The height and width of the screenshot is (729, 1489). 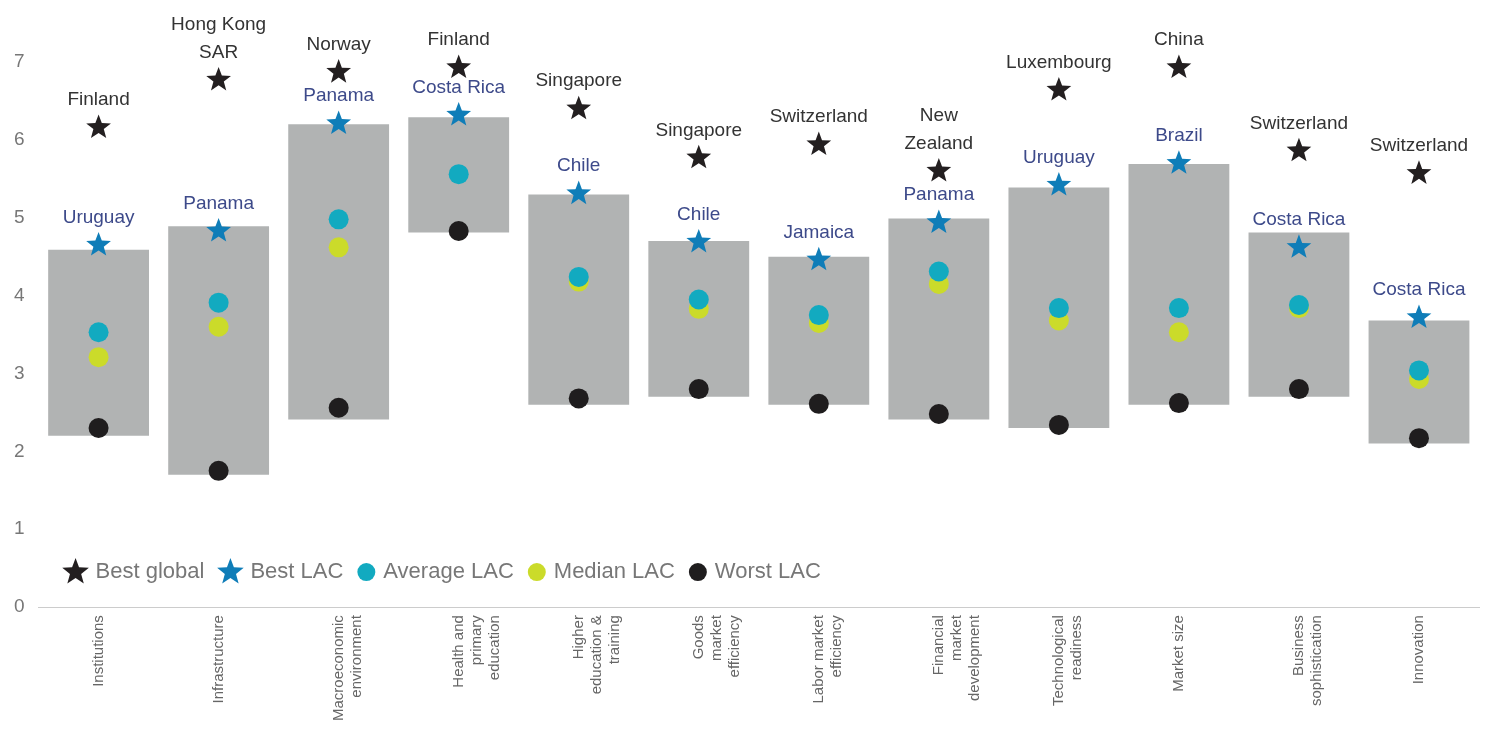 I want to click on annotation: New Zealand, so click(x=939, y=128).